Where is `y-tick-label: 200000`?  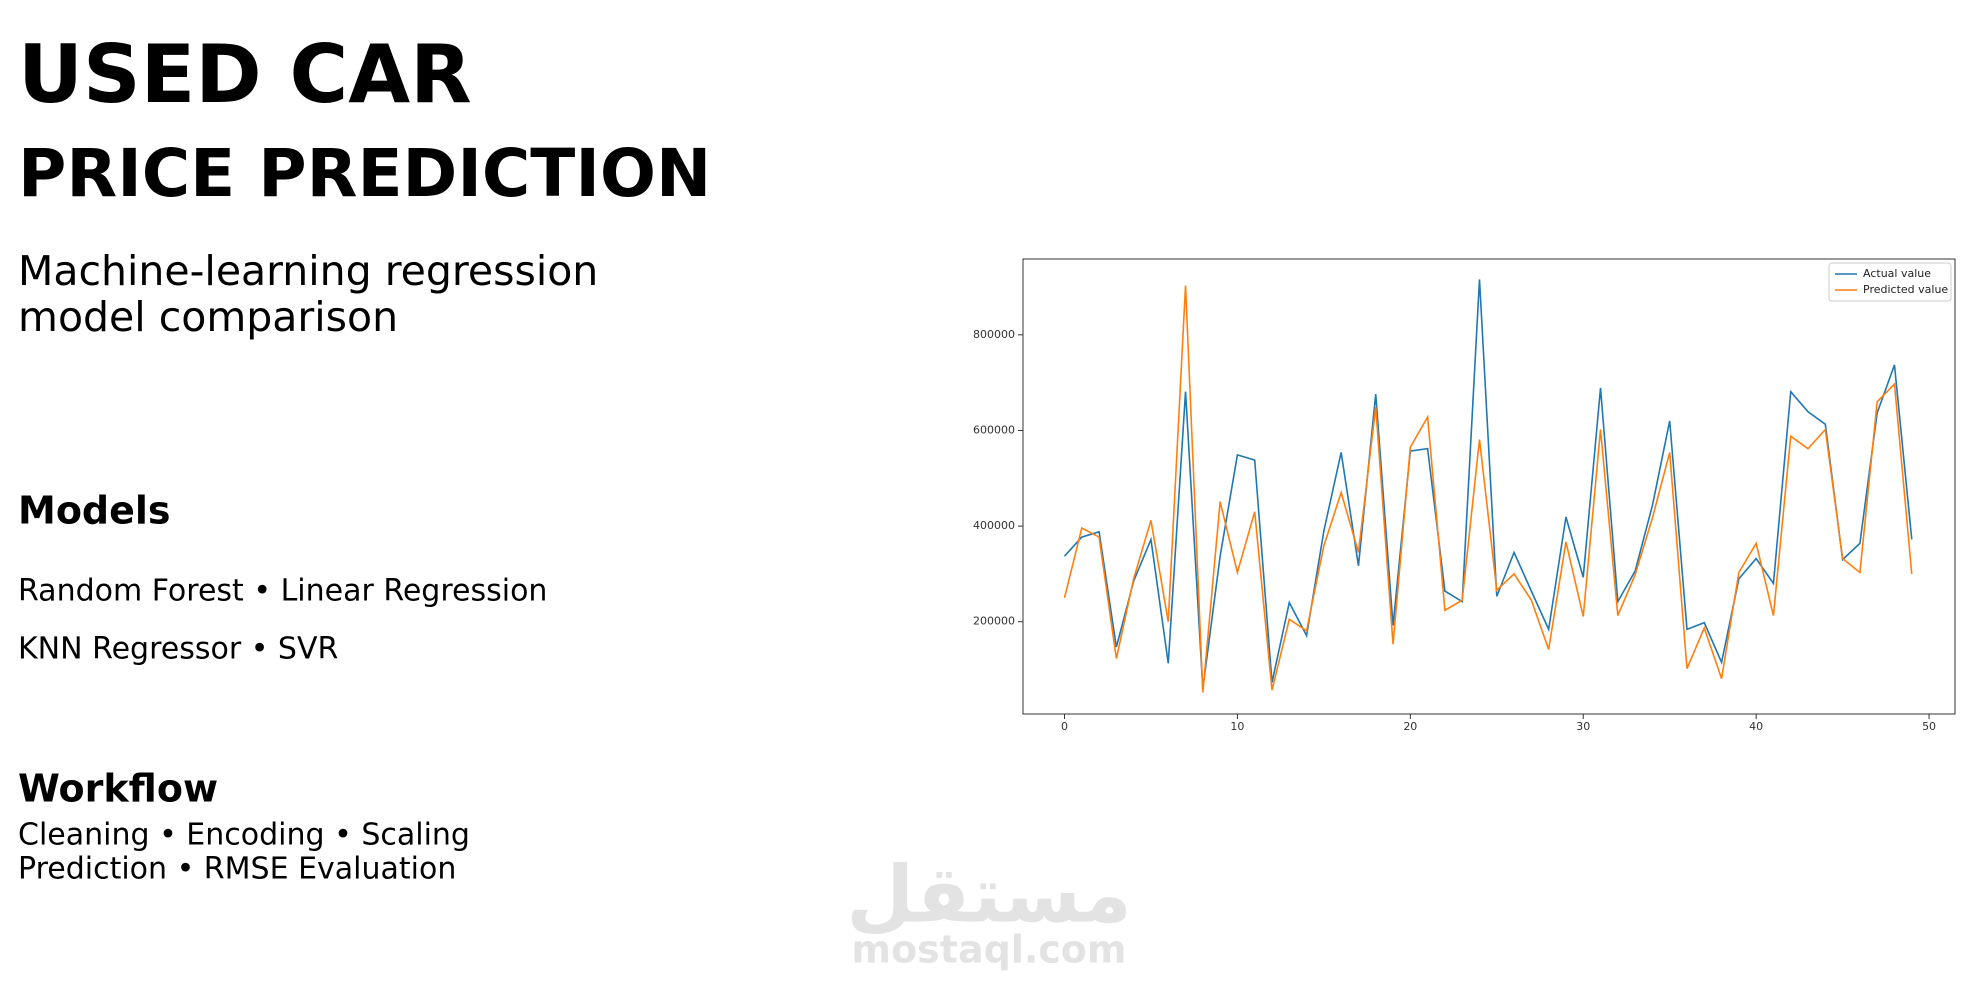 y-tick-label: 200000 is located at coordinates (994, 621).